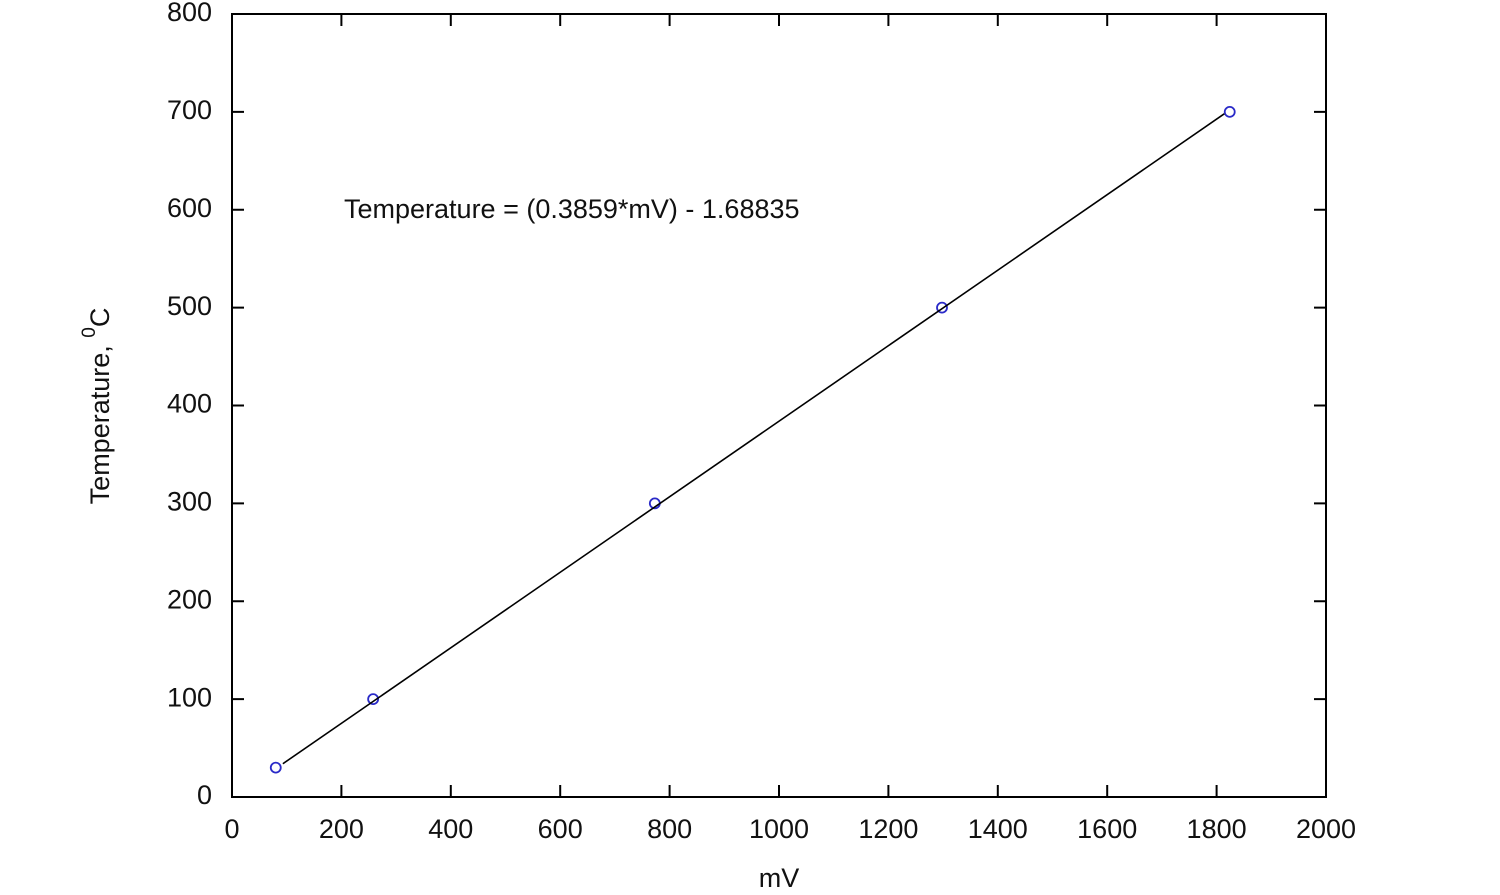  What do you see at coordinates (189, 306) in the screenshot?
I see `y-tick-label: 500` at bounding box center [189, 306].